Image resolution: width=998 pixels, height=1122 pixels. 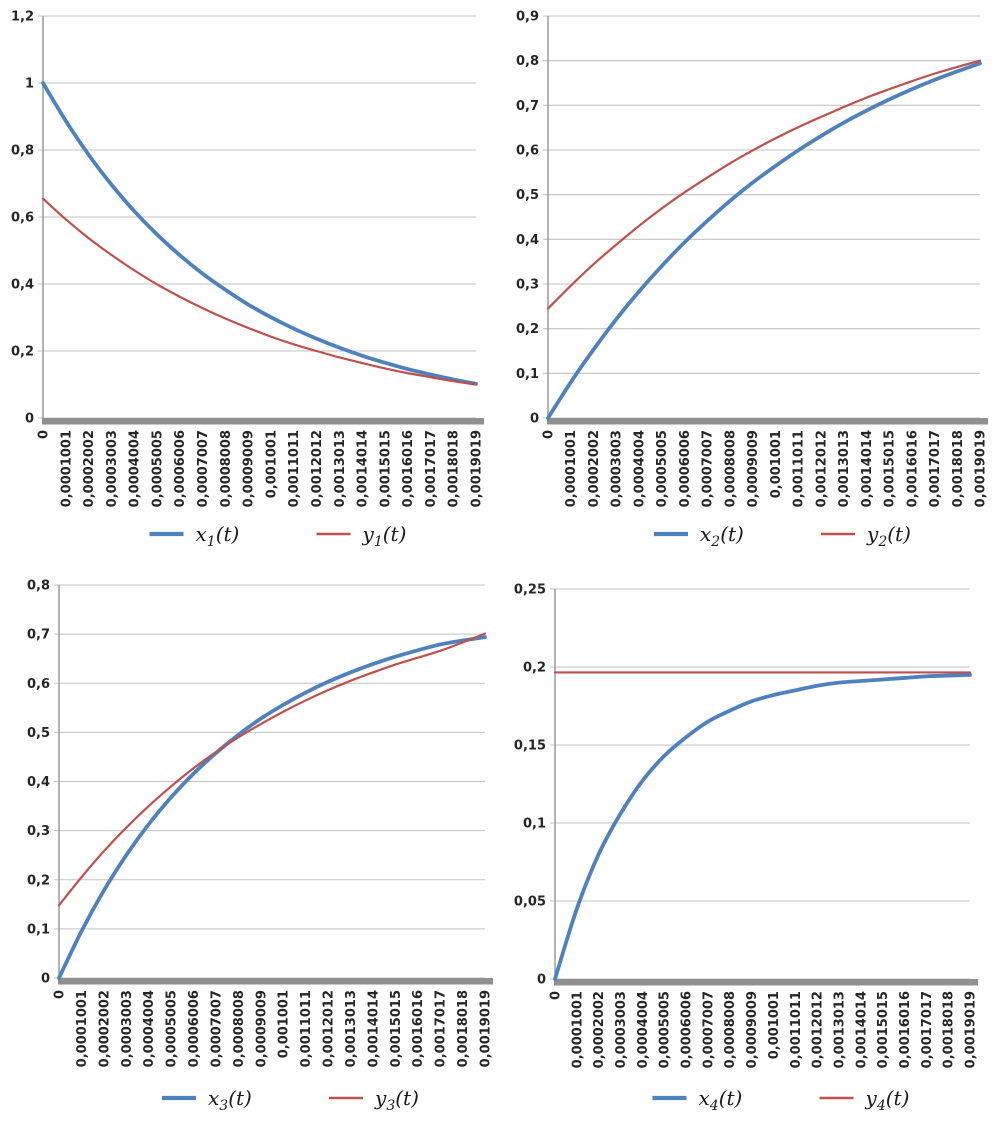 I want to click on y-tick-label: 0,25, so click(x=530, y=590).